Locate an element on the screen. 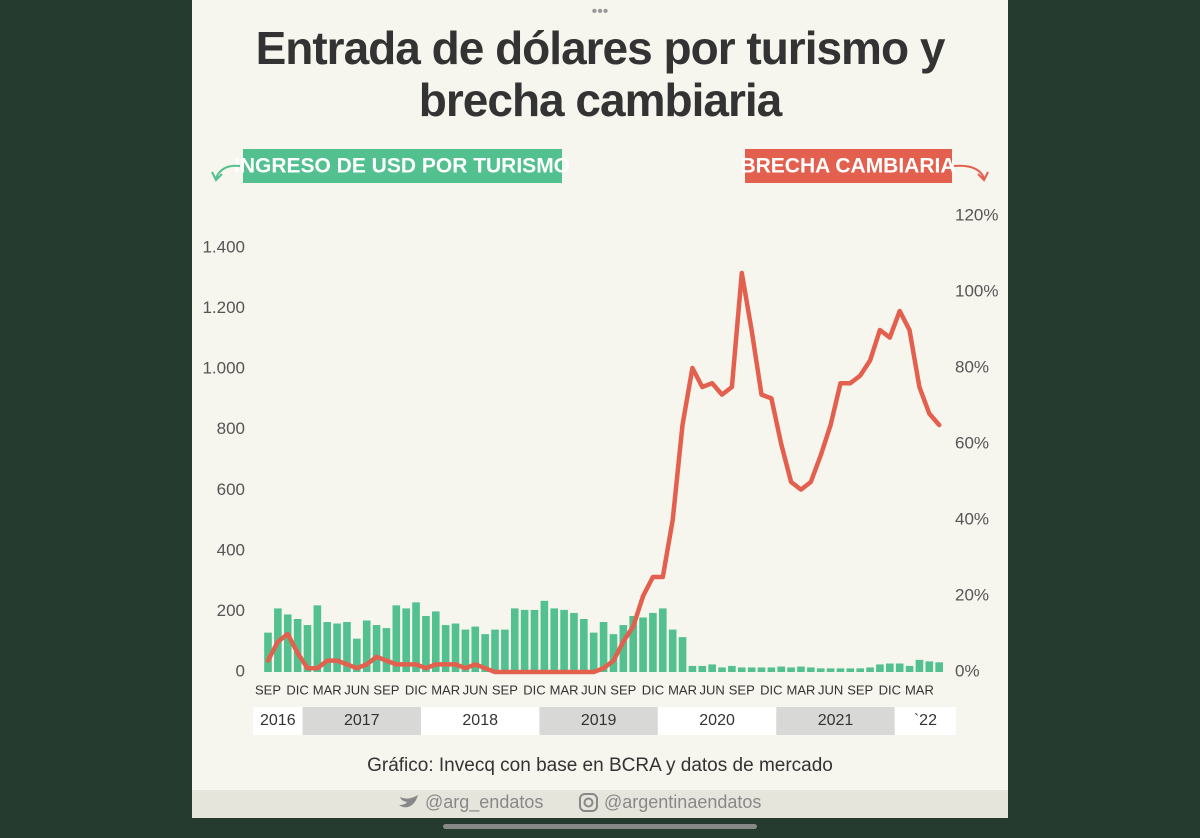  y2-tick-label: 120% is located at coordinates (976, 214).